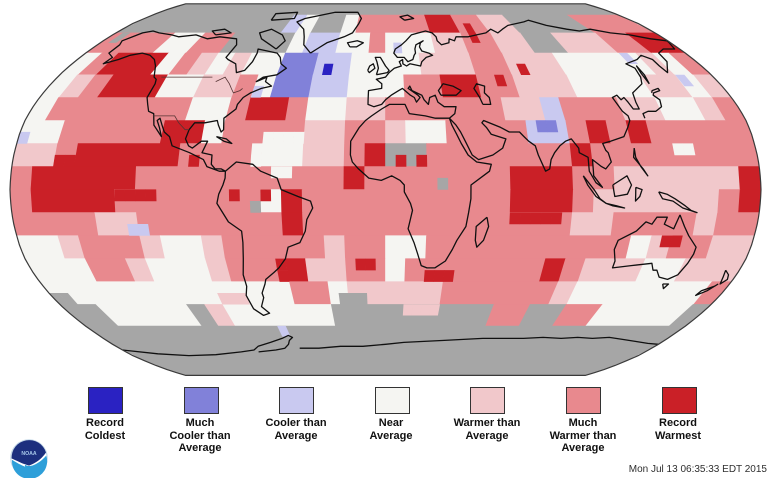 The width and height of the screenshot is (768, 480). What do you see at coordinates (29, 454) in the screenshot?
I see `svg-text: NOAA` at bounding box center [29, 454].